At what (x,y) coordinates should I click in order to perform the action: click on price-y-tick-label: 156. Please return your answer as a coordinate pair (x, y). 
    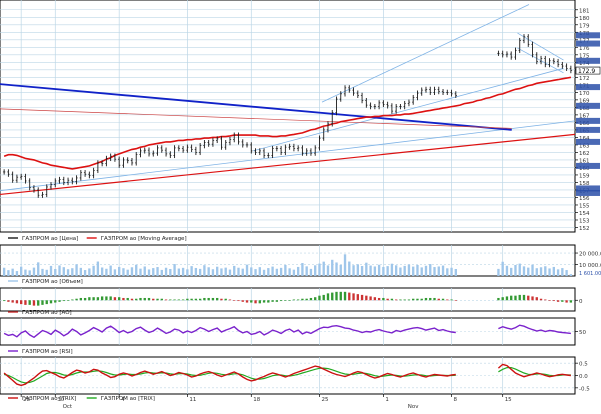
    Looking at the image, I should click on (584, 199).